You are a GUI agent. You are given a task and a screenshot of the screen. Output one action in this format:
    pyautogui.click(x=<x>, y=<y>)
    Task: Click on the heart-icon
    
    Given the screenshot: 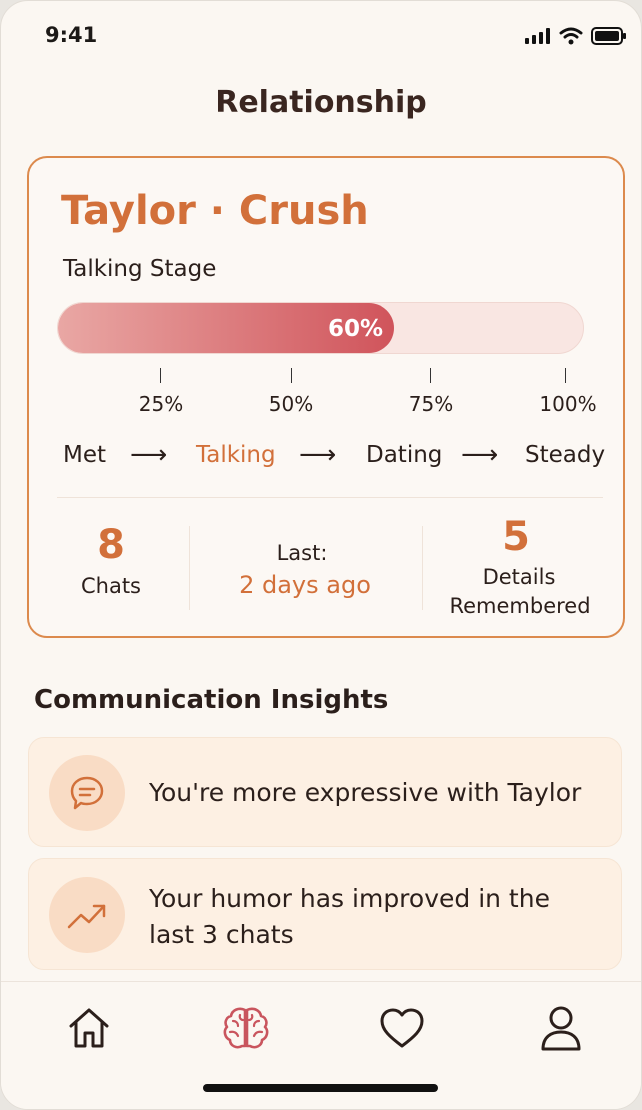 What is the action you would take?
    pyautogui.click(x=402, y=1028)
    